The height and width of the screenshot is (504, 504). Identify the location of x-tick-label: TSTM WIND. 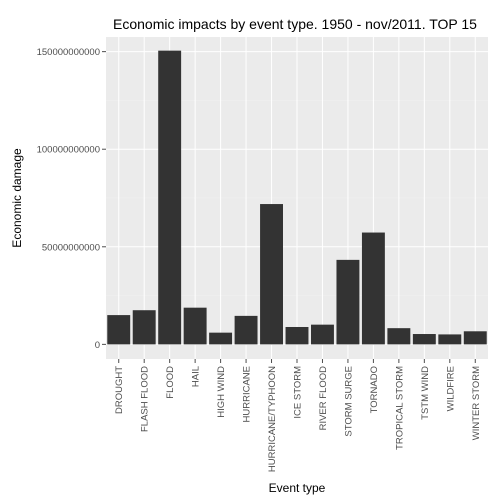
(425, 393).